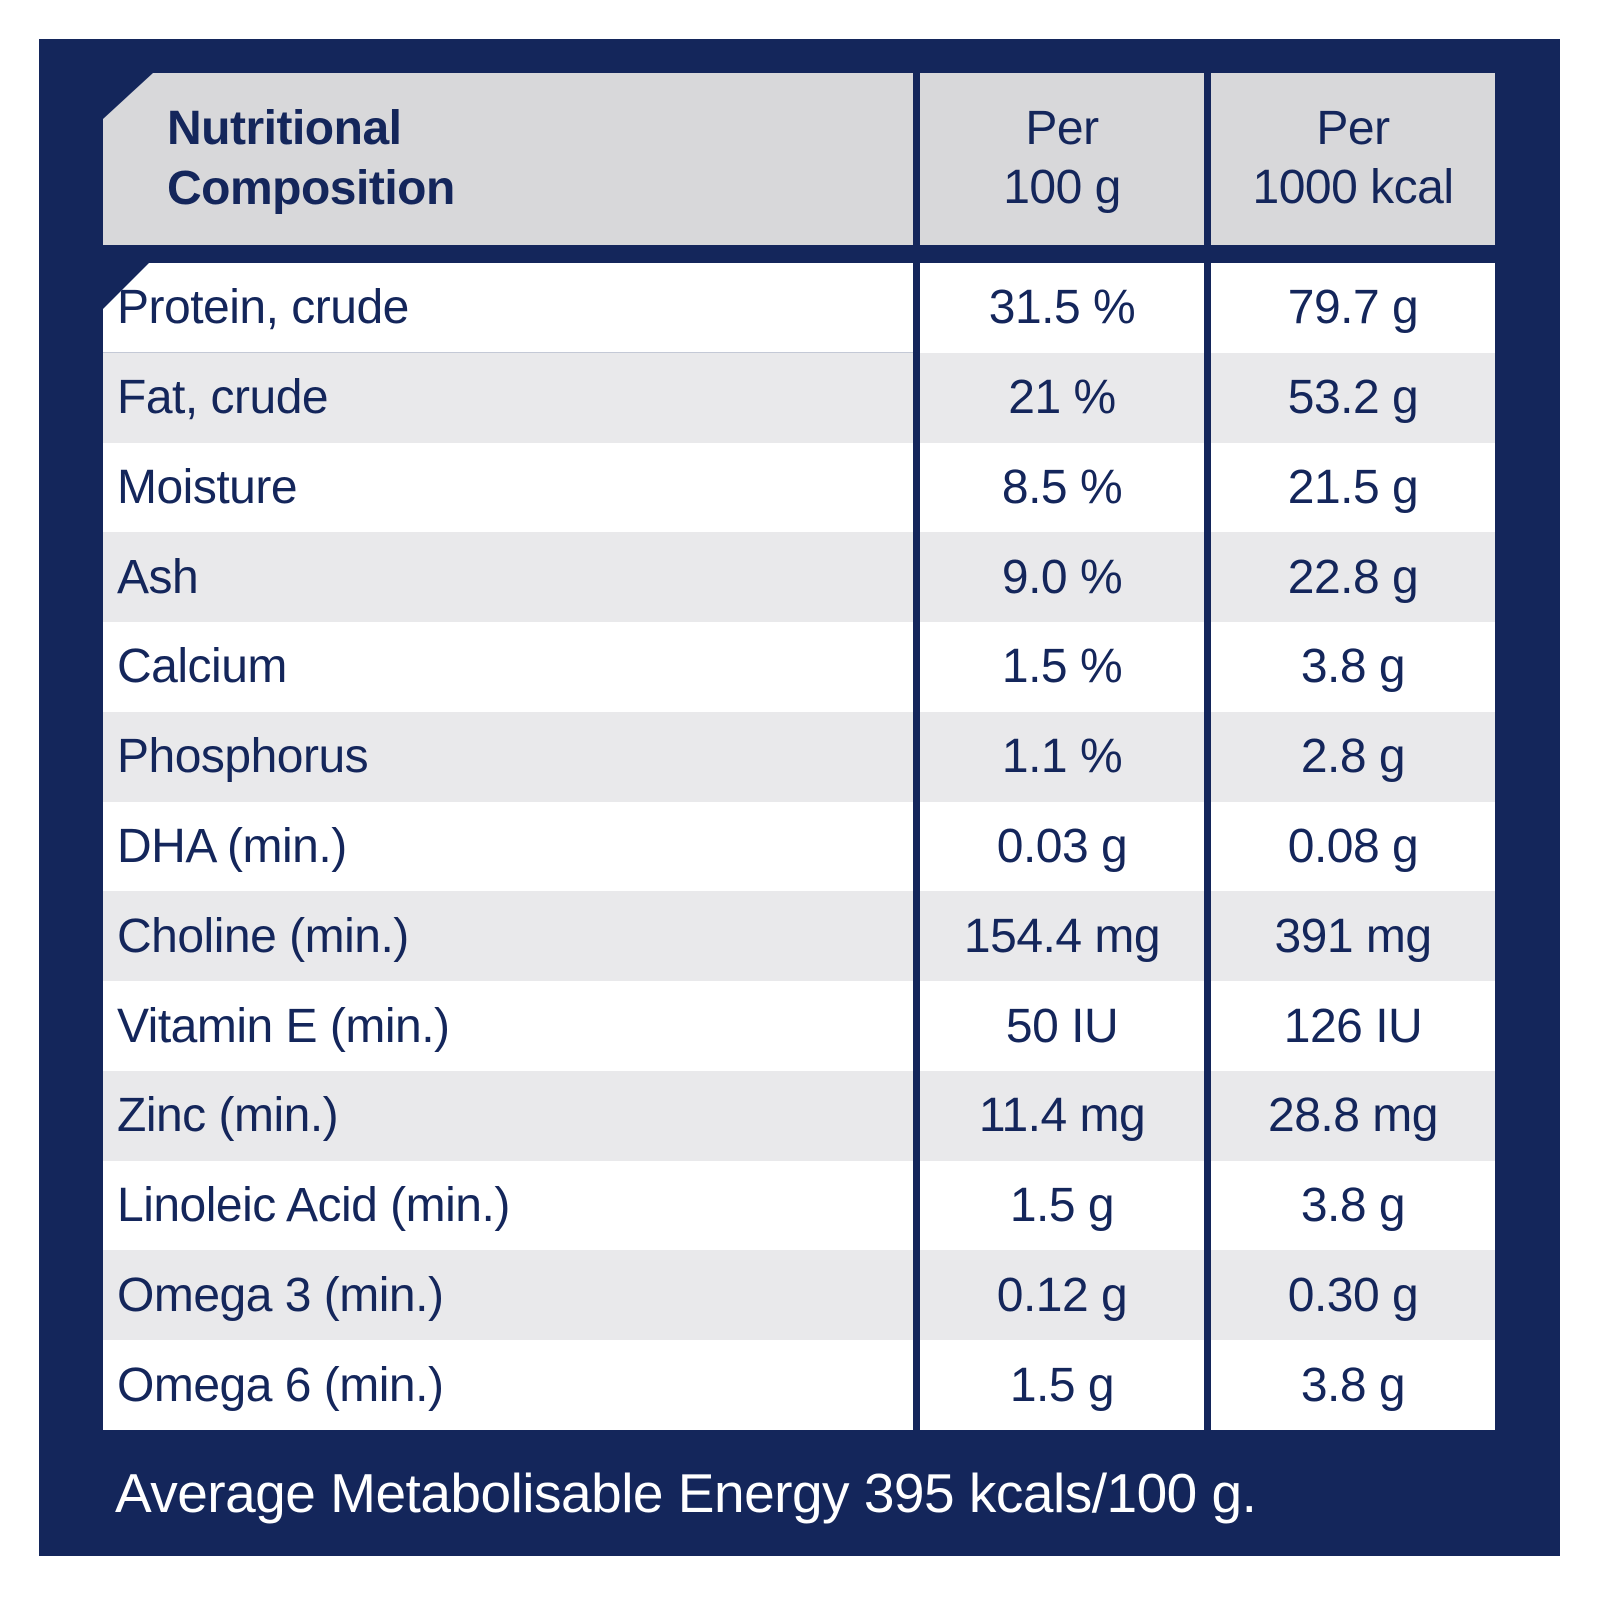 The height and width of the screenshot is (1600, 1600). Describe the element at coordinates (1353, 397) in the screenshot. I see `row-value-per-1000kcal: 53.2 g` at that location.